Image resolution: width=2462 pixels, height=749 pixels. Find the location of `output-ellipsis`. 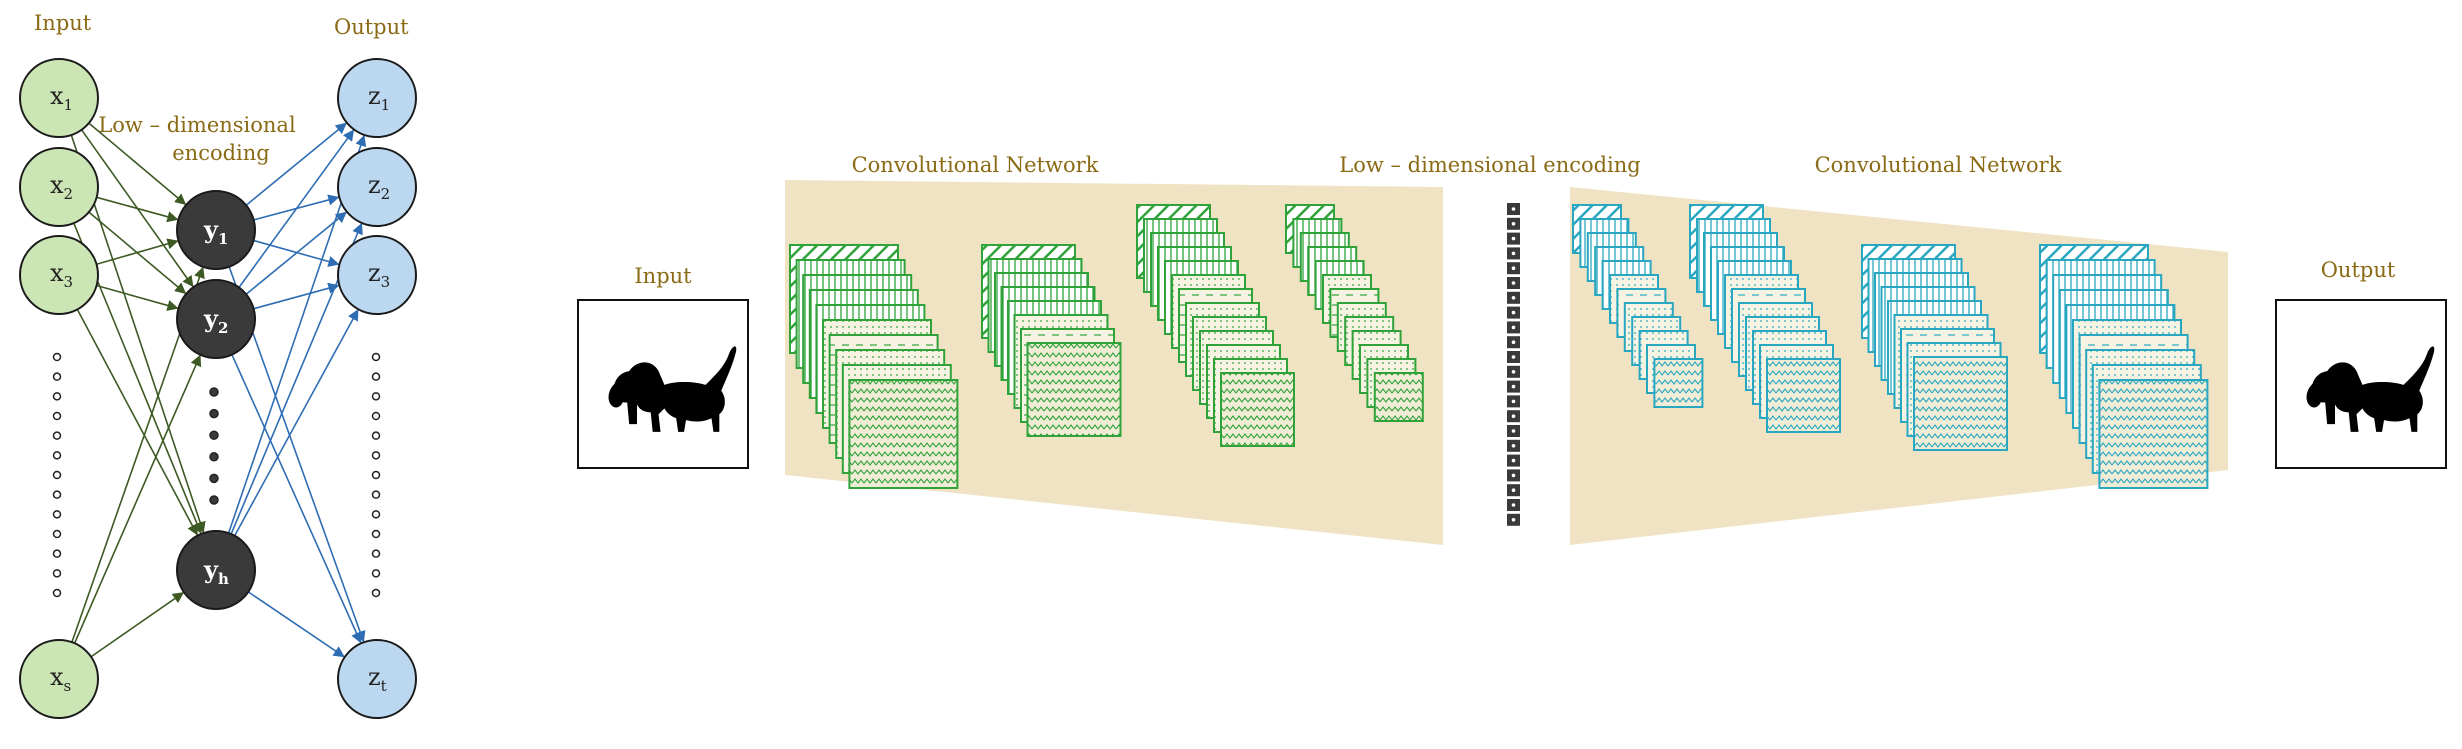

output-ellipsis is located at coordinates (376, 475).